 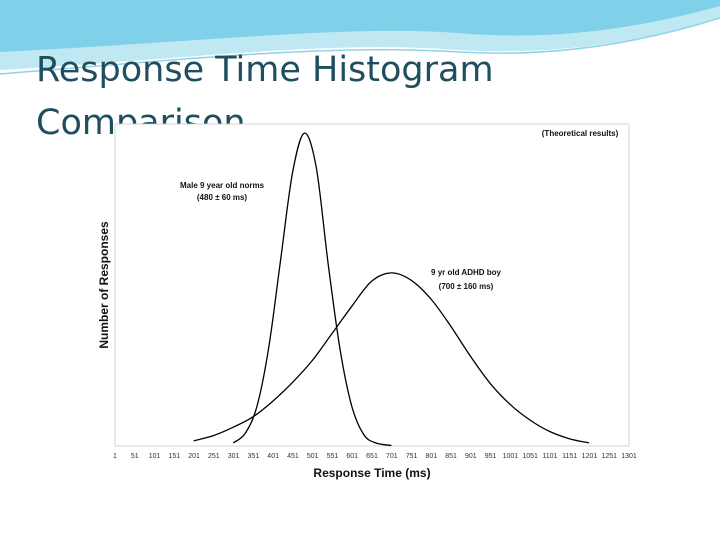 What do you see at coordinates (511, 456) in the screenshot?
I see `x-tick-label: 1001` at bounding box center [511, 456].